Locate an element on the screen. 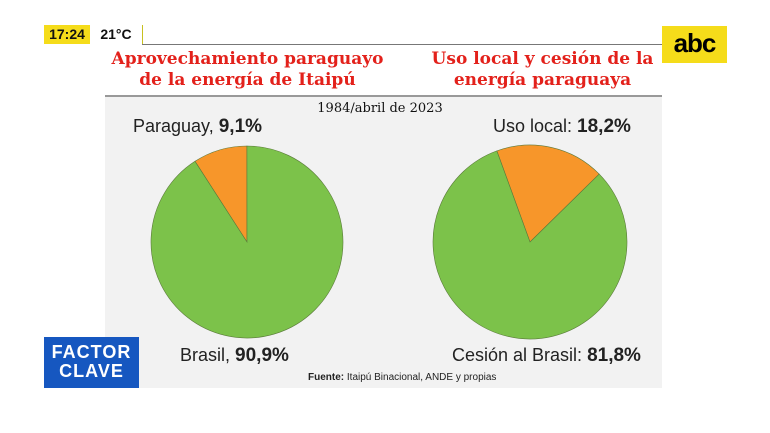 This screenshot has height=433, width=770. title-line: de la energía de Itaipú is located at coordinates (247, 80).